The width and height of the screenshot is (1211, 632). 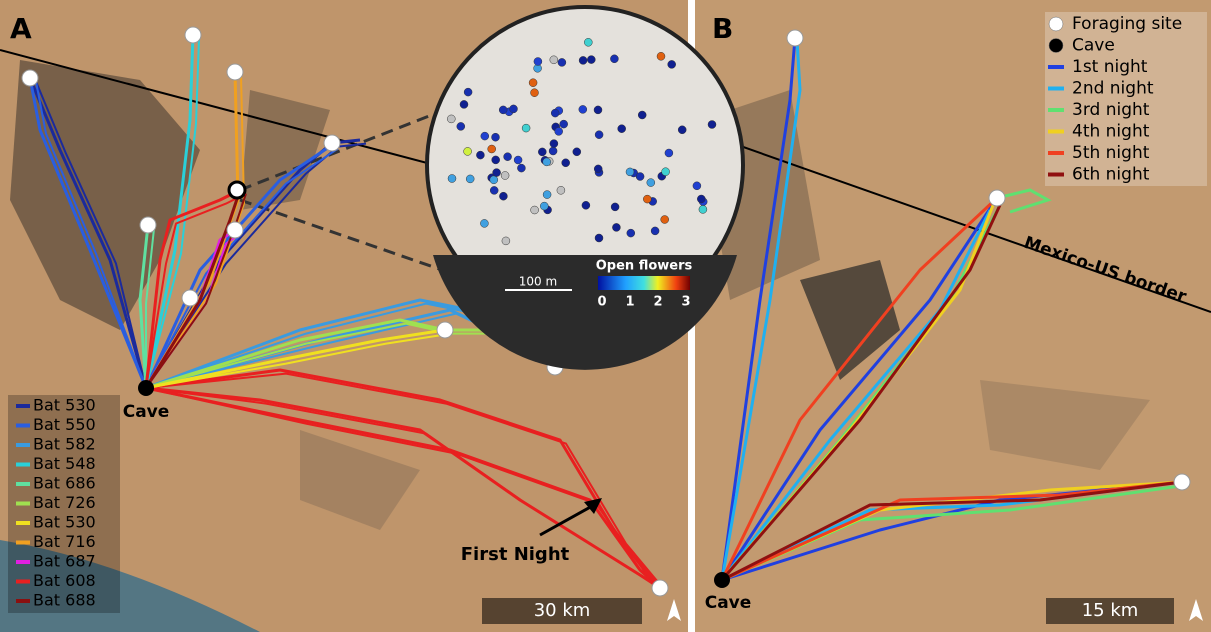 What do you see at coordinates (644, 283) in the screenshot?
I see `colorbar` at bounding box center [644, 283].